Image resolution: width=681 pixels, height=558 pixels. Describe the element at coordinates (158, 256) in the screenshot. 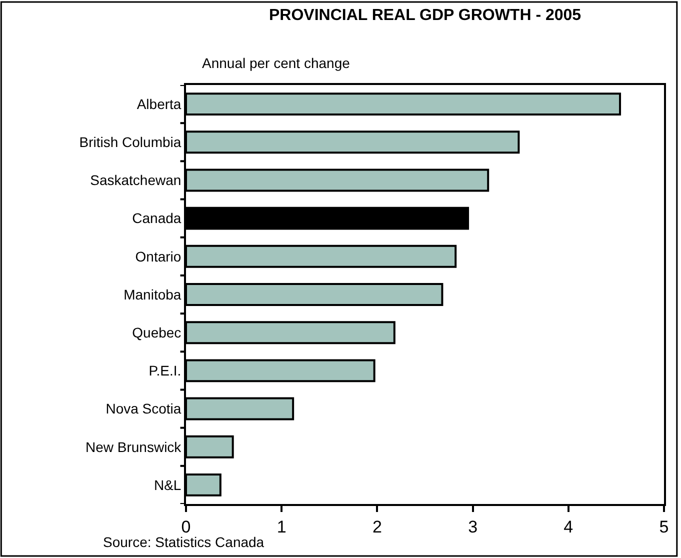

I see `y-tick-label: Ontario` at that location.